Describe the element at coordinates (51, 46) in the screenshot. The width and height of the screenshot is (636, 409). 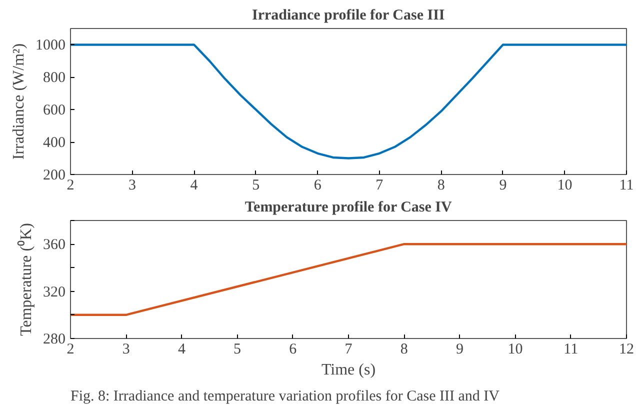
I see `y-tick-label: 1000` at that location.